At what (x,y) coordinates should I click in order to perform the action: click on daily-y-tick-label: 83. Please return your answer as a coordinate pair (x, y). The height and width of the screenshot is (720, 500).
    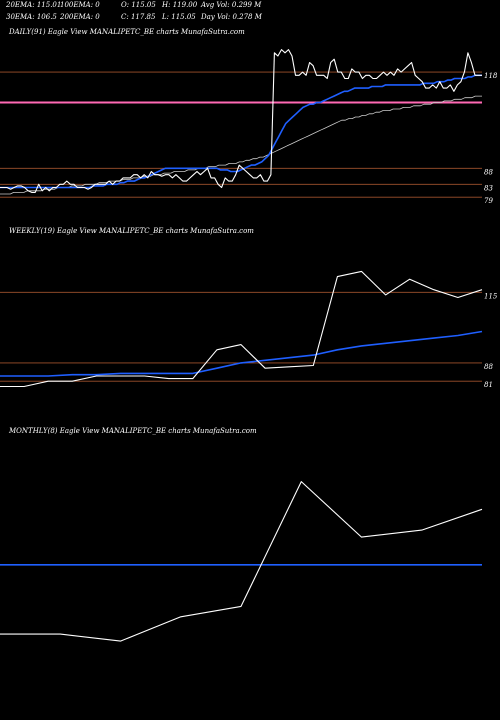
    Looking at the image, I should click on (488, 188).